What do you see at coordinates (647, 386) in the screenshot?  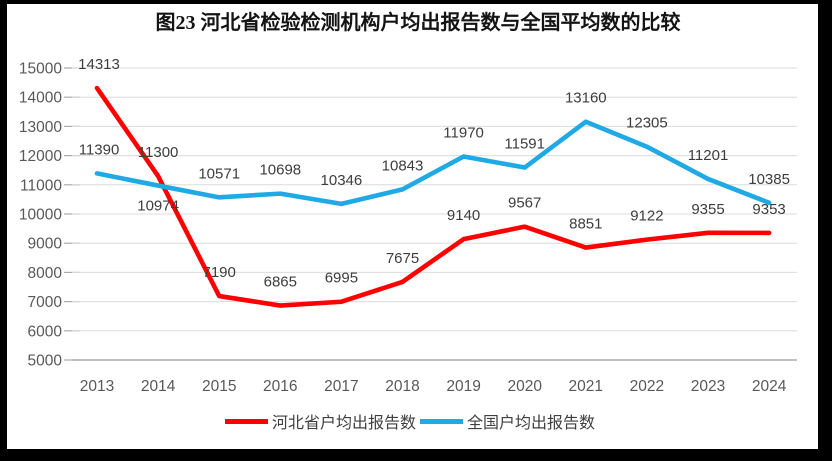 I see `x-axis-label: 2022` at bounding box center [647, 386].